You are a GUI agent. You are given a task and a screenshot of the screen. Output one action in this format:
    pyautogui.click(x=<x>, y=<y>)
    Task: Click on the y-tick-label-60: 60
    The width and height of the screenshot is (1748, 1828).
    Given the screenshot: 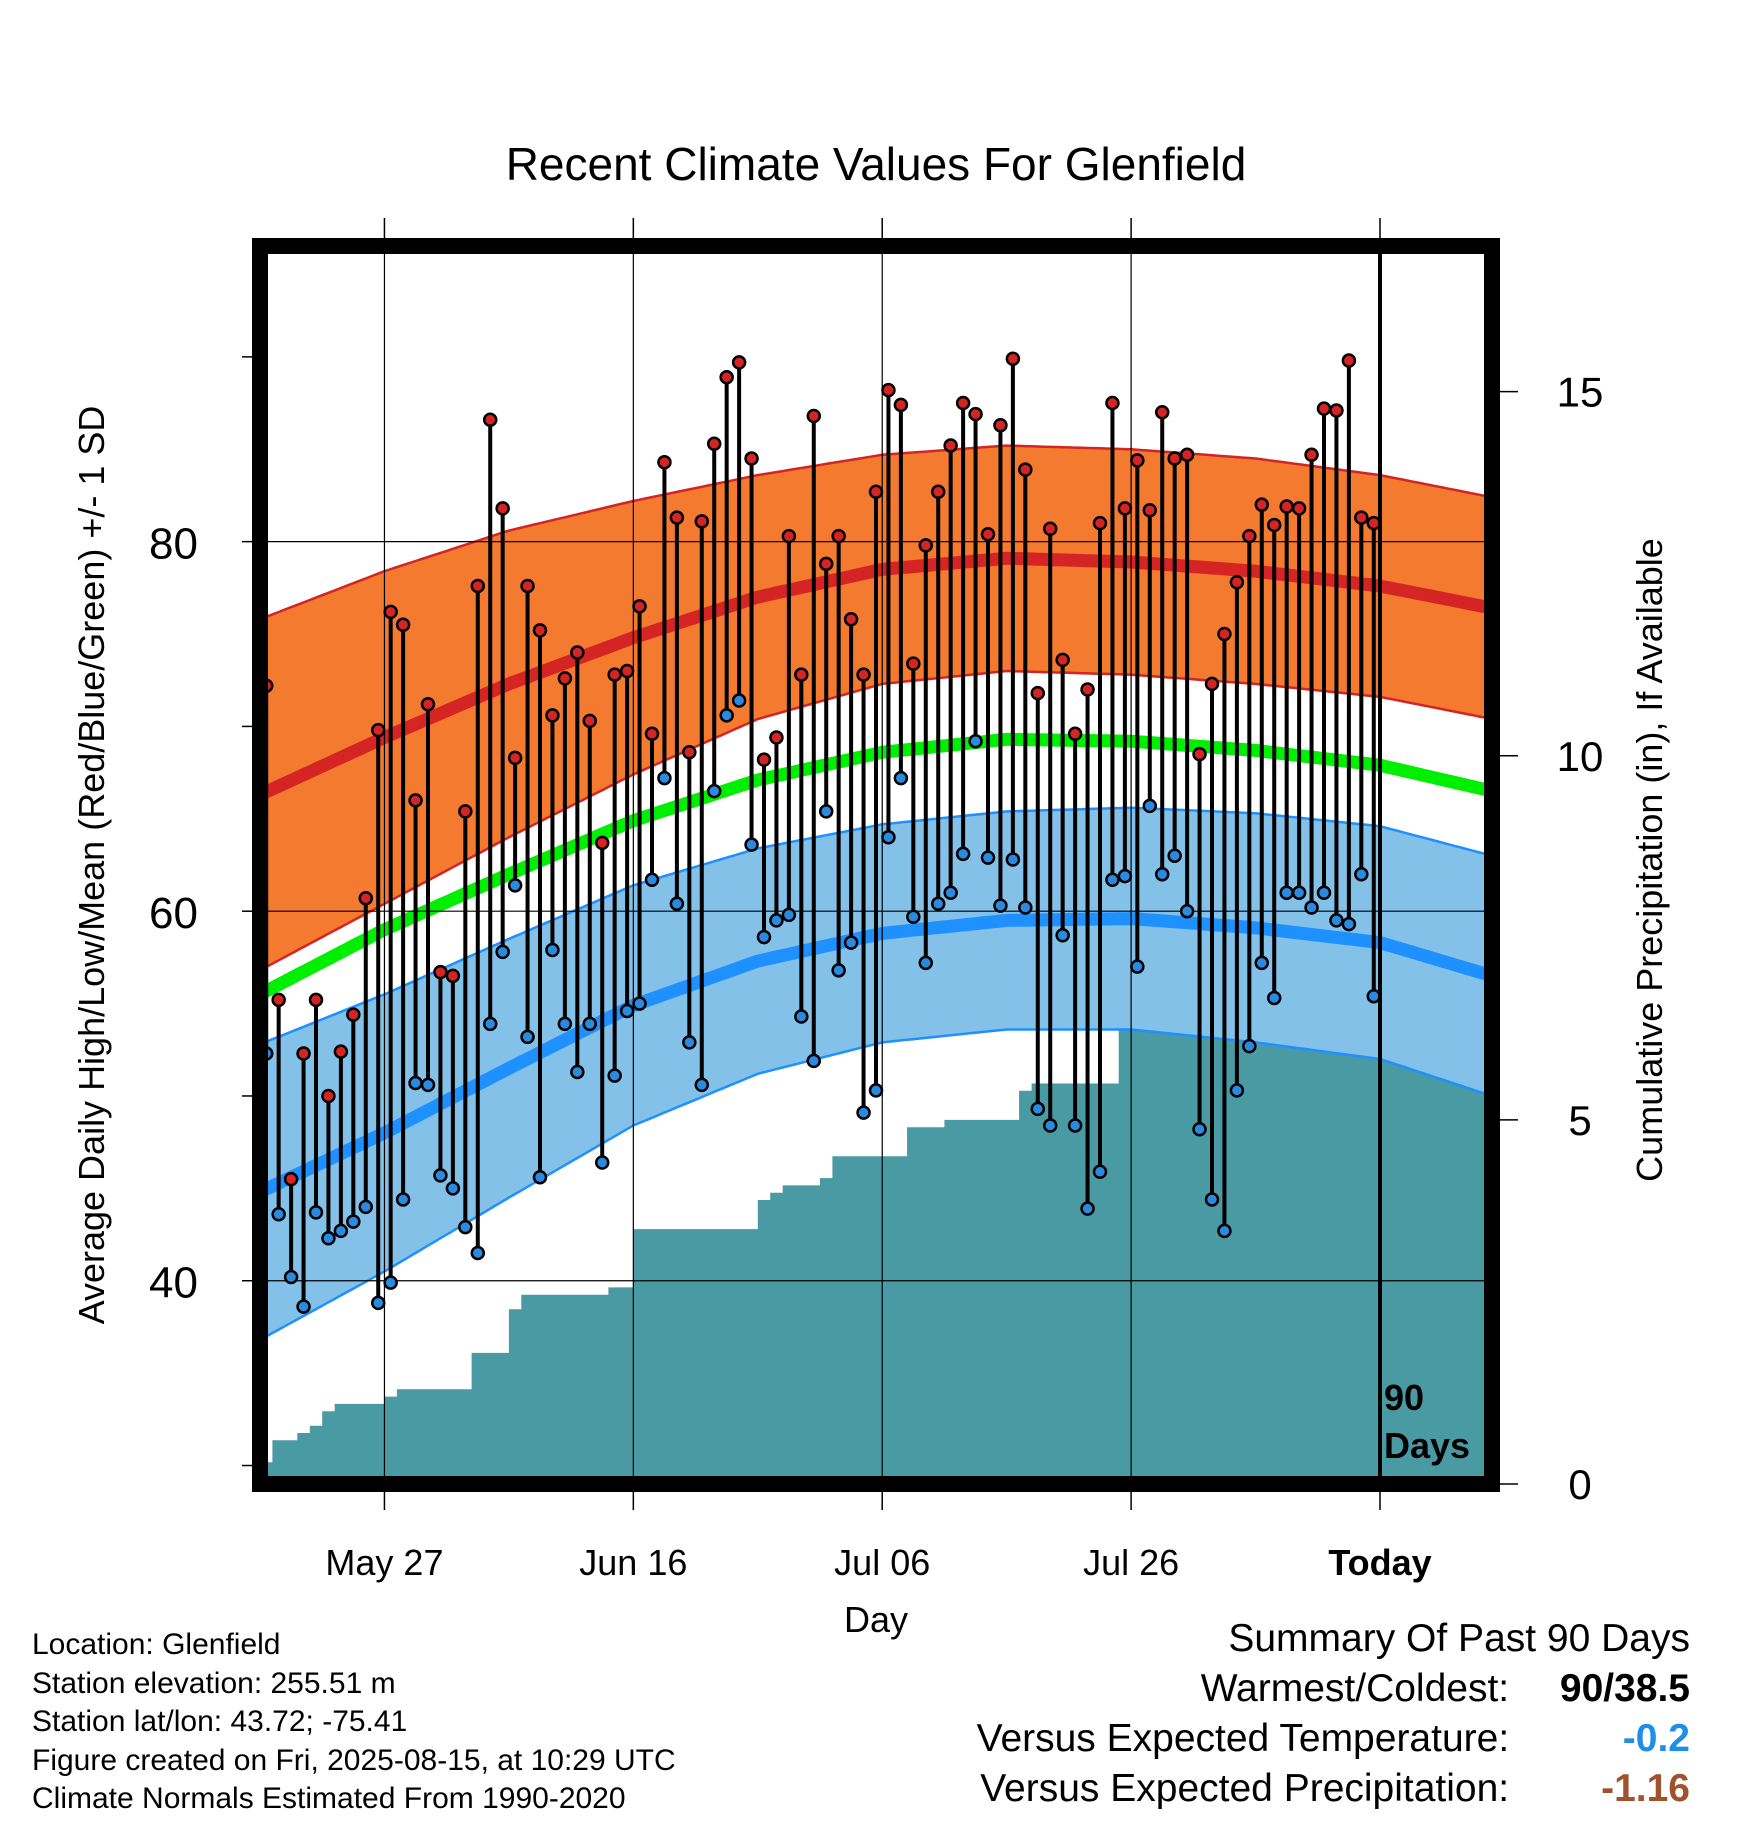 What is the action you would take?
    pyautogui.click(x=173, y=913)
    